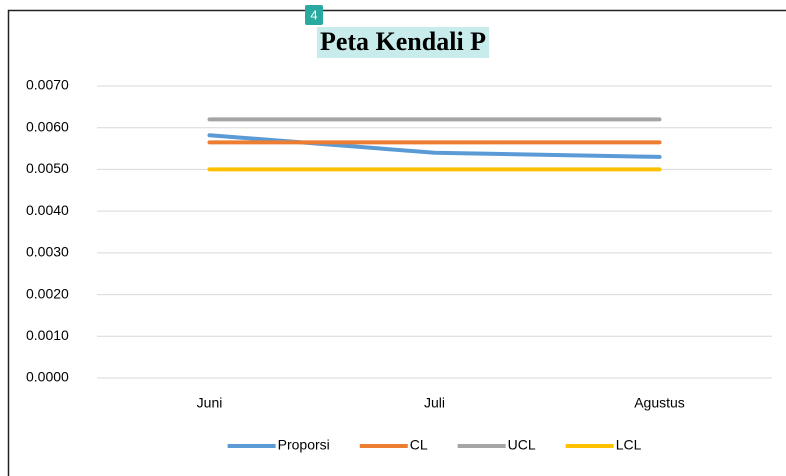 The height and width of the screenshot is (476, 786). What do you see at coordinates (659, 403) in the screenshot?
I see `x-tick-label: Agustus` at bounding box center [659, 403].